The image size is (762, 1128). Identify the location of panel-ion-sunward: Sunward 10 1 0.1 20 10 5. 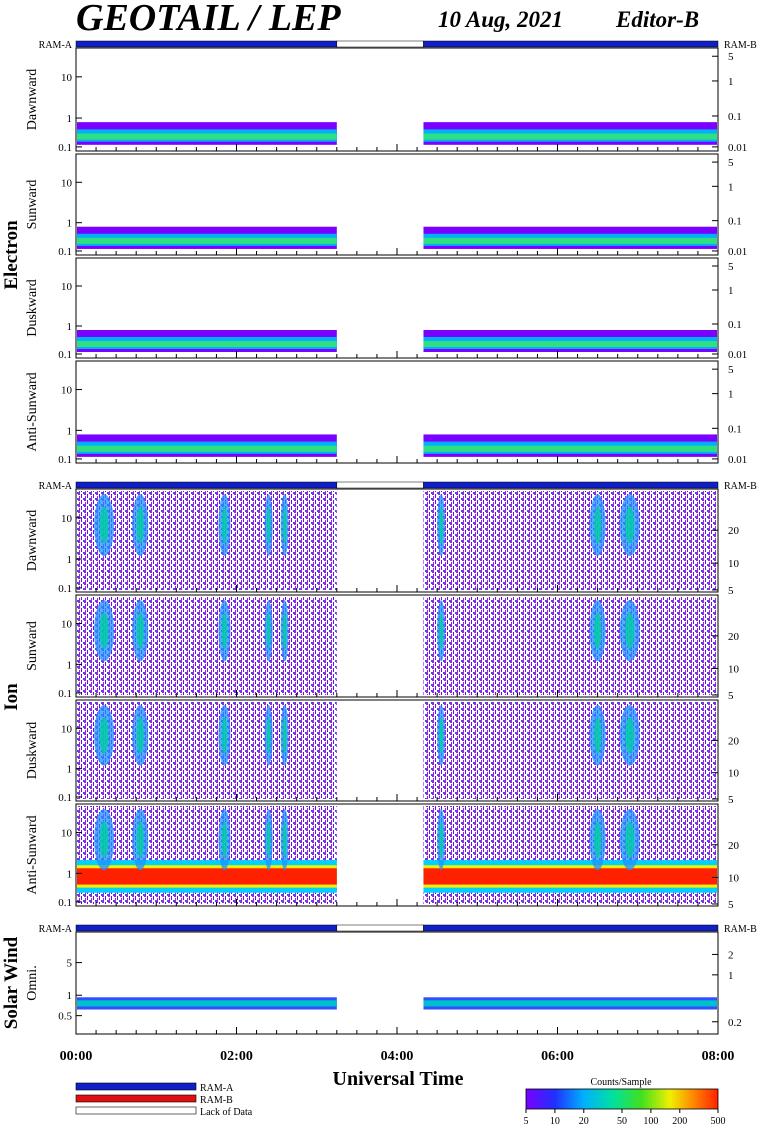
(382, 648).